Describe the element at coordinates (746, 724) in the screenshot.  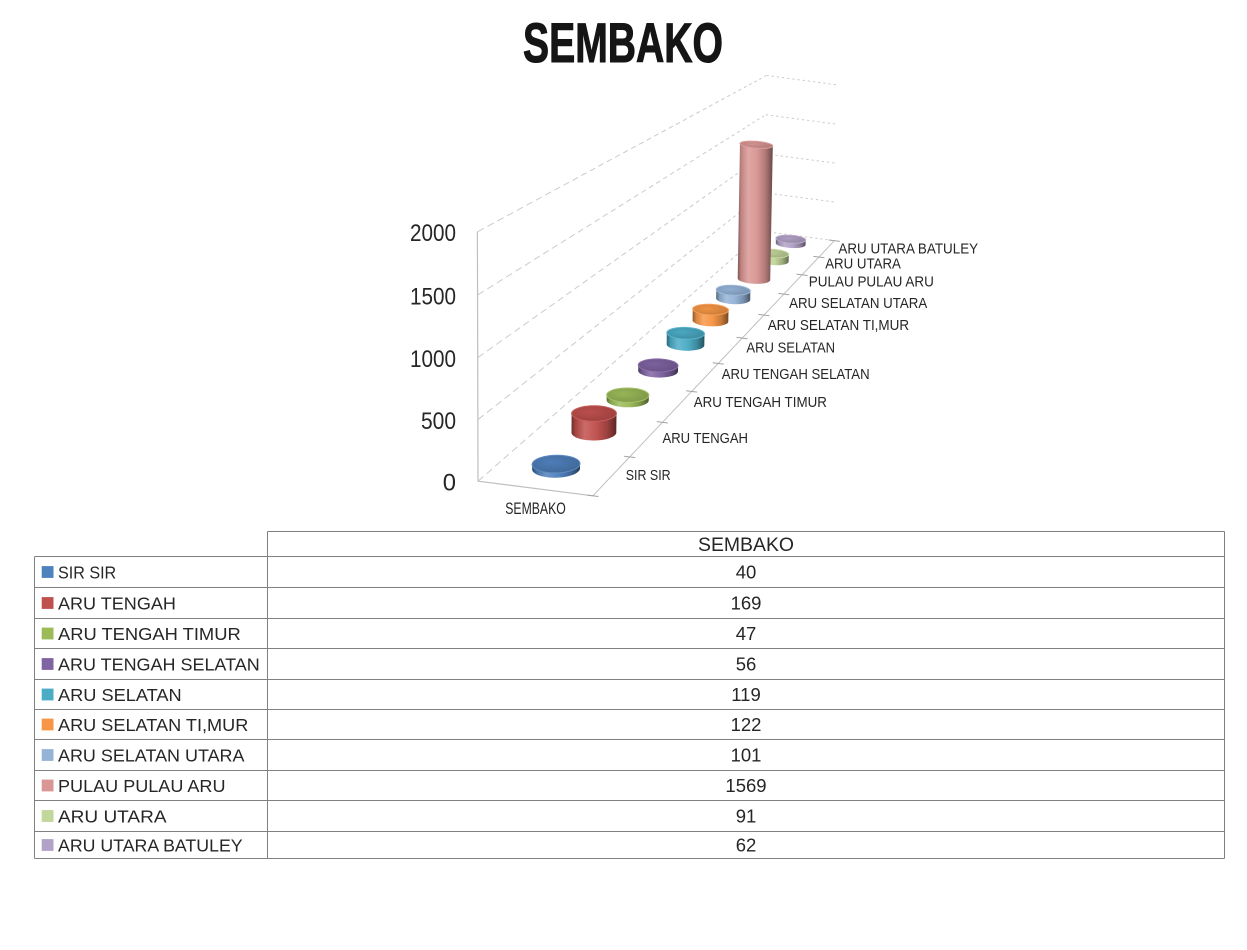
I see `svg-text: 122` at that location.